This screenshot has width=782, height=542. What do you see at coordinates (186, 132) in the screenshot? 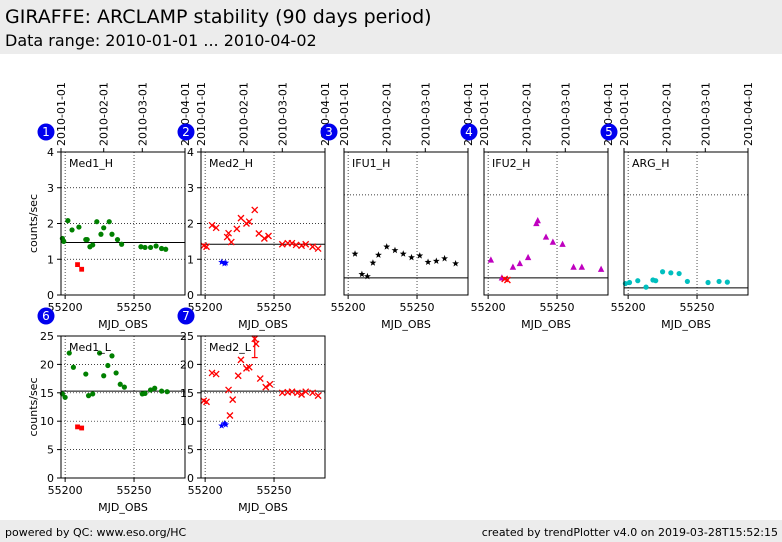
I see `panel-number-label: 2` at bounding box center [186, 132].